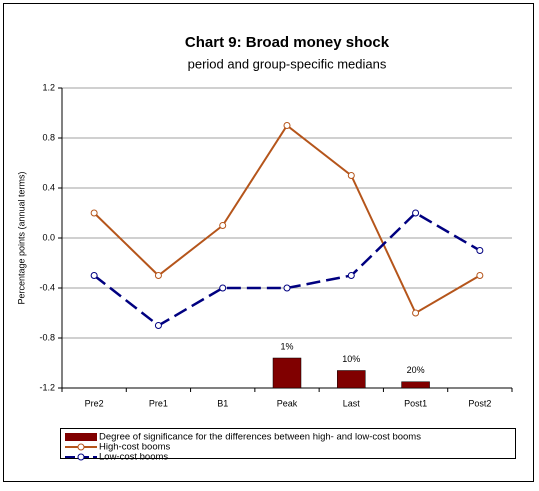 The width and height of the screenshot is (539, 491). I want to click on y-tick-label: 0.8, so click(48, 137).